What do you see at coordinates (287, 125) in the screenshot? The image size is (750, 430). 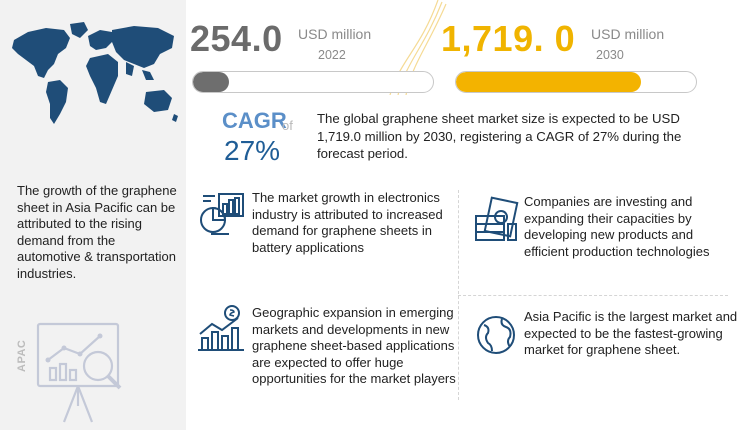 I see `cagr-of-label: of` at bounding box center [287, 125].